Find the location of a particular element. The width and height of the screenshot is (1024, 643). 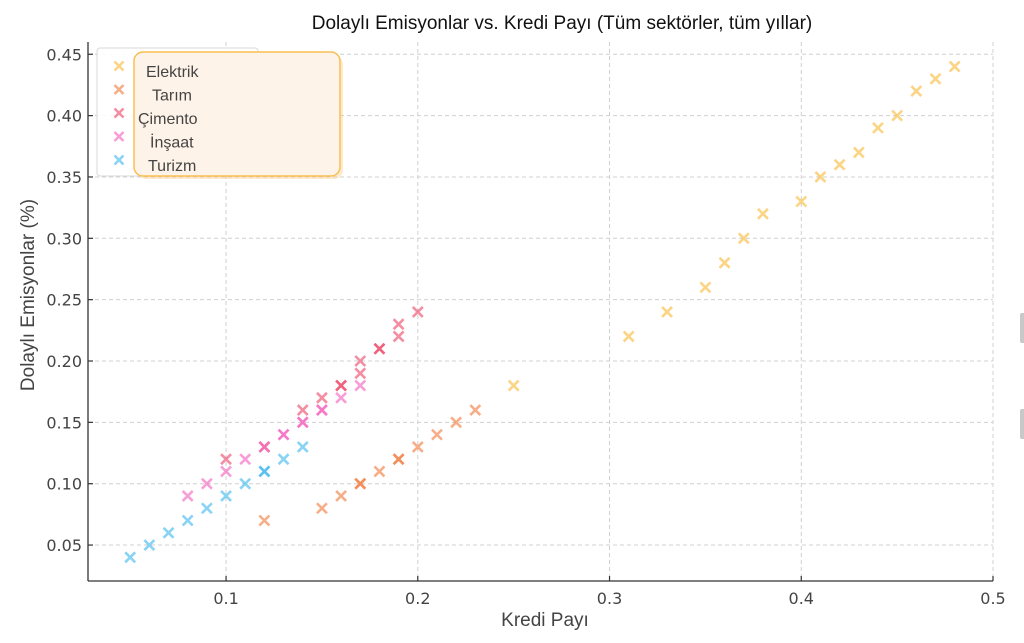

x-ticks: 0.1 0.2 0.3 0.4 0.5 is located at coordinates (609, 592).